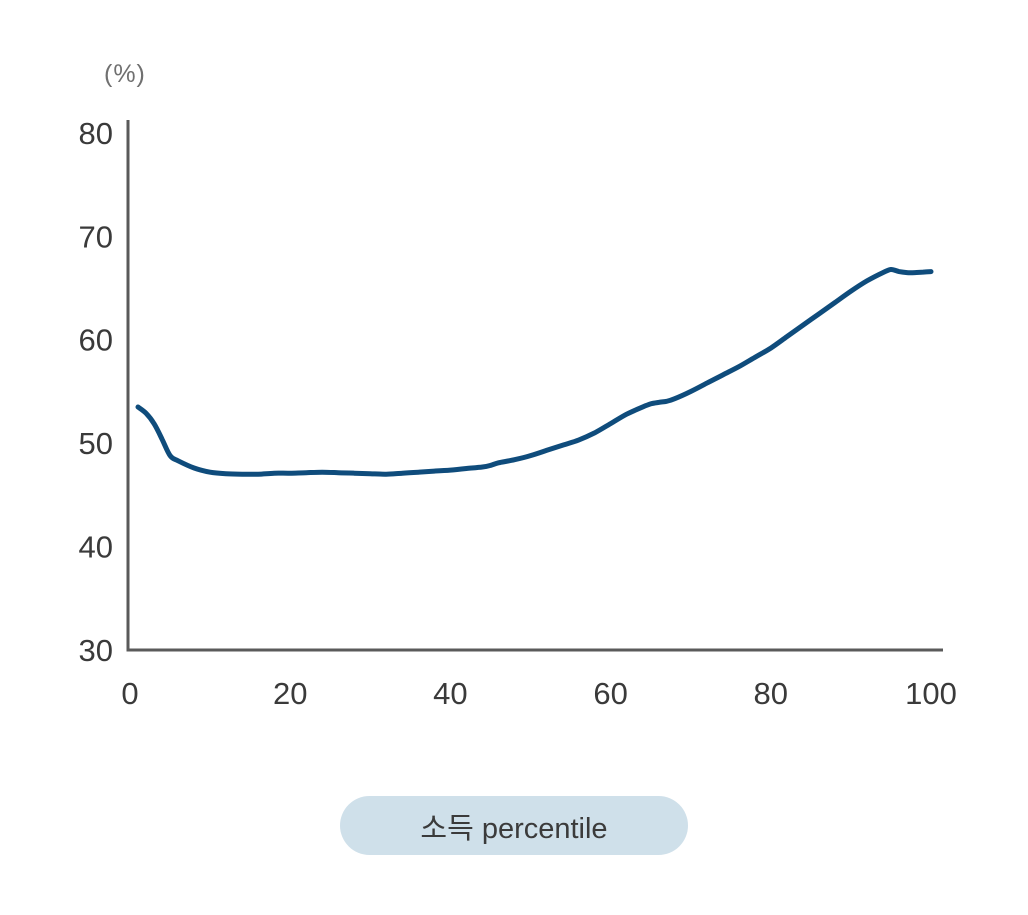 This screenshot has width=1028, height=915. What do you see at coordinates (129, 693) in the screenshot?
I see `x-tick-label: 0` at bounding box center [129, 693].